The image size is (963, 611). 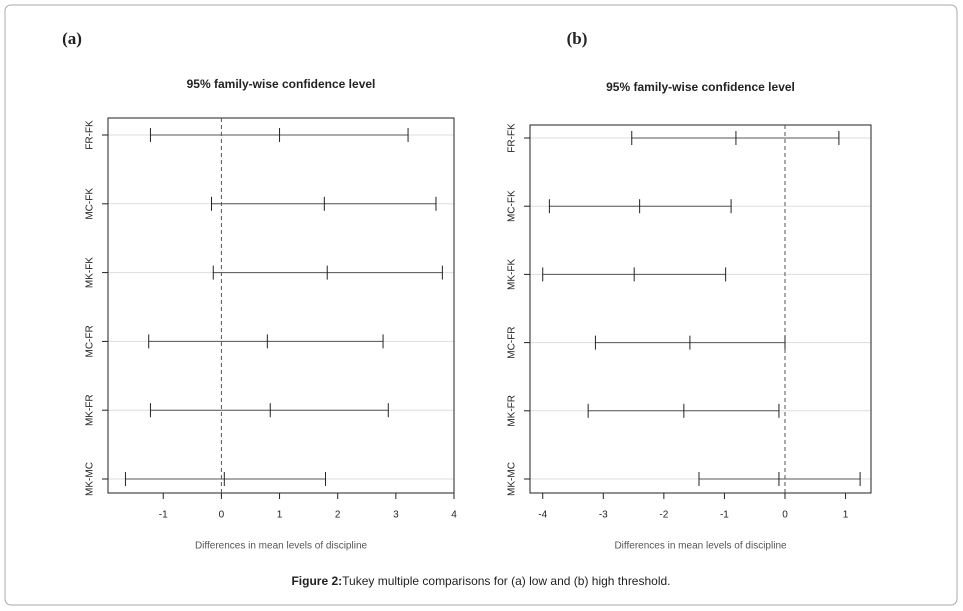 What do you see at coordinates (396, 515) in the screenshot?
I see `x-tick-label: 3` at bounding box center [396, 515].